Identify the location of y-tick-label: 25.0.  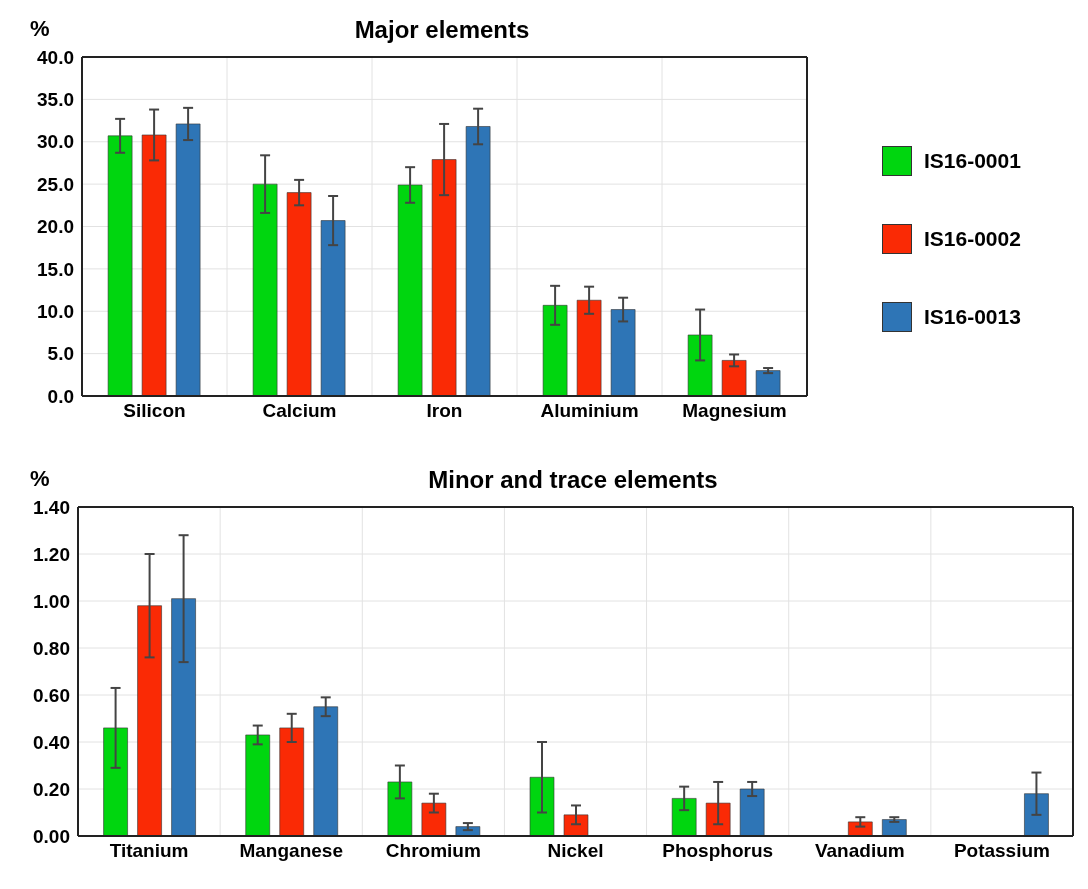
(55, 184).